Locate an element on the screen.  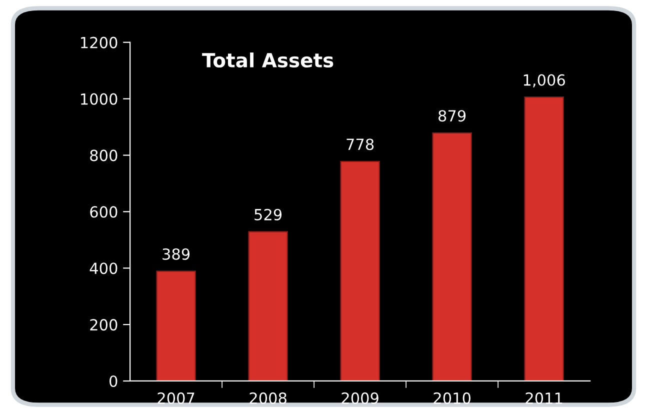
x-tick-label: 2009 is located at coordinates (360, 398).